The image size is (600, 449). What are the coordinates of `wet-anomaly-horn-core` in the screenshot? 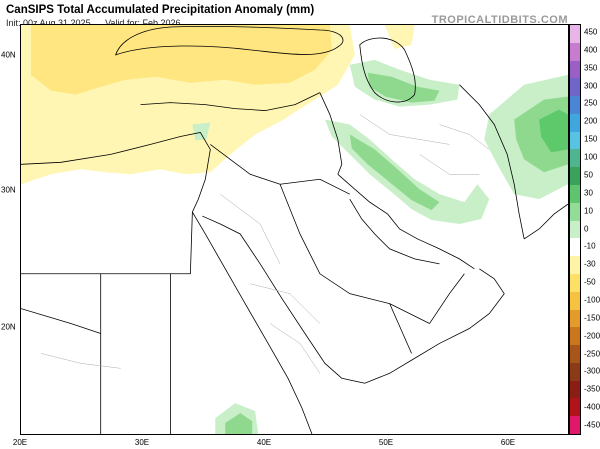 It's located at (239, 423).